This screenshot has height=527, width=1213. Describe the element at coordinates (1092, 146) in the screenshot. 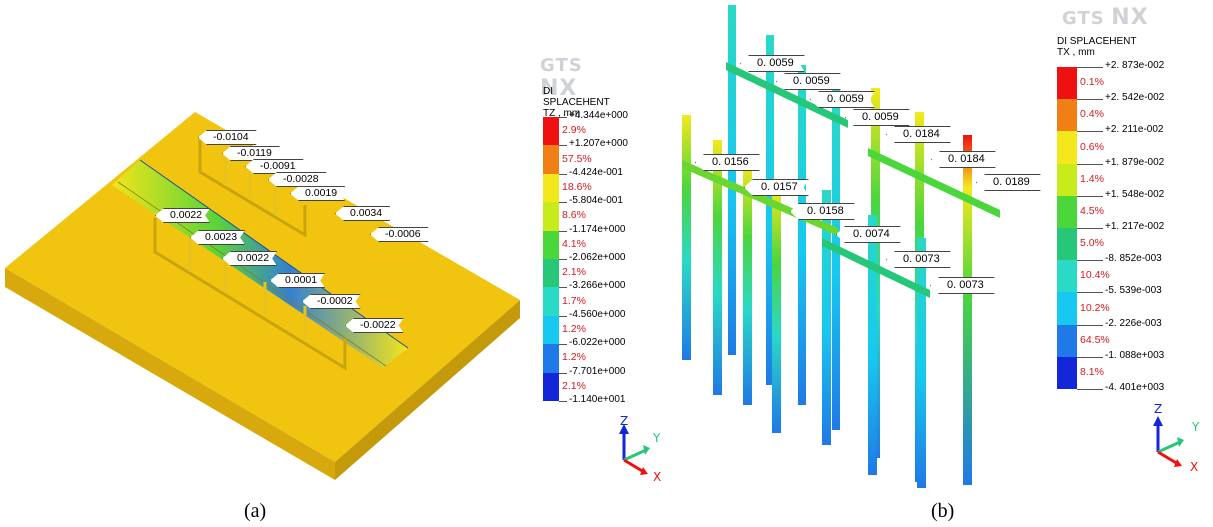

I see `legend-percent: 0.6%` at that location.